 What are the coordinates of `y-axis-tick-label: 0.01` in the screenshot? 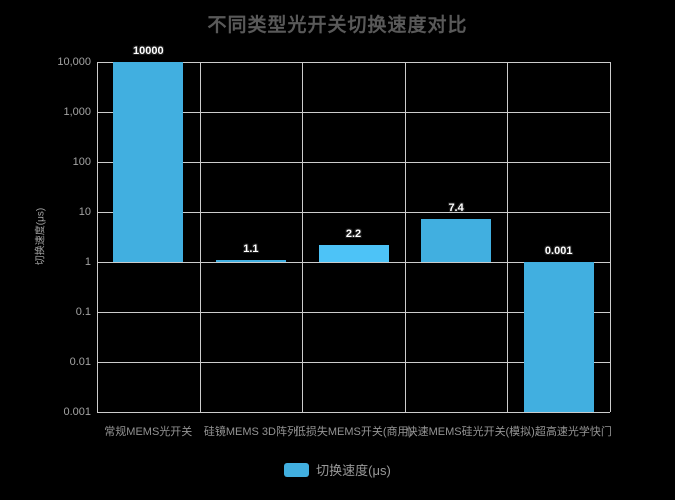 It's located at (80, 362).